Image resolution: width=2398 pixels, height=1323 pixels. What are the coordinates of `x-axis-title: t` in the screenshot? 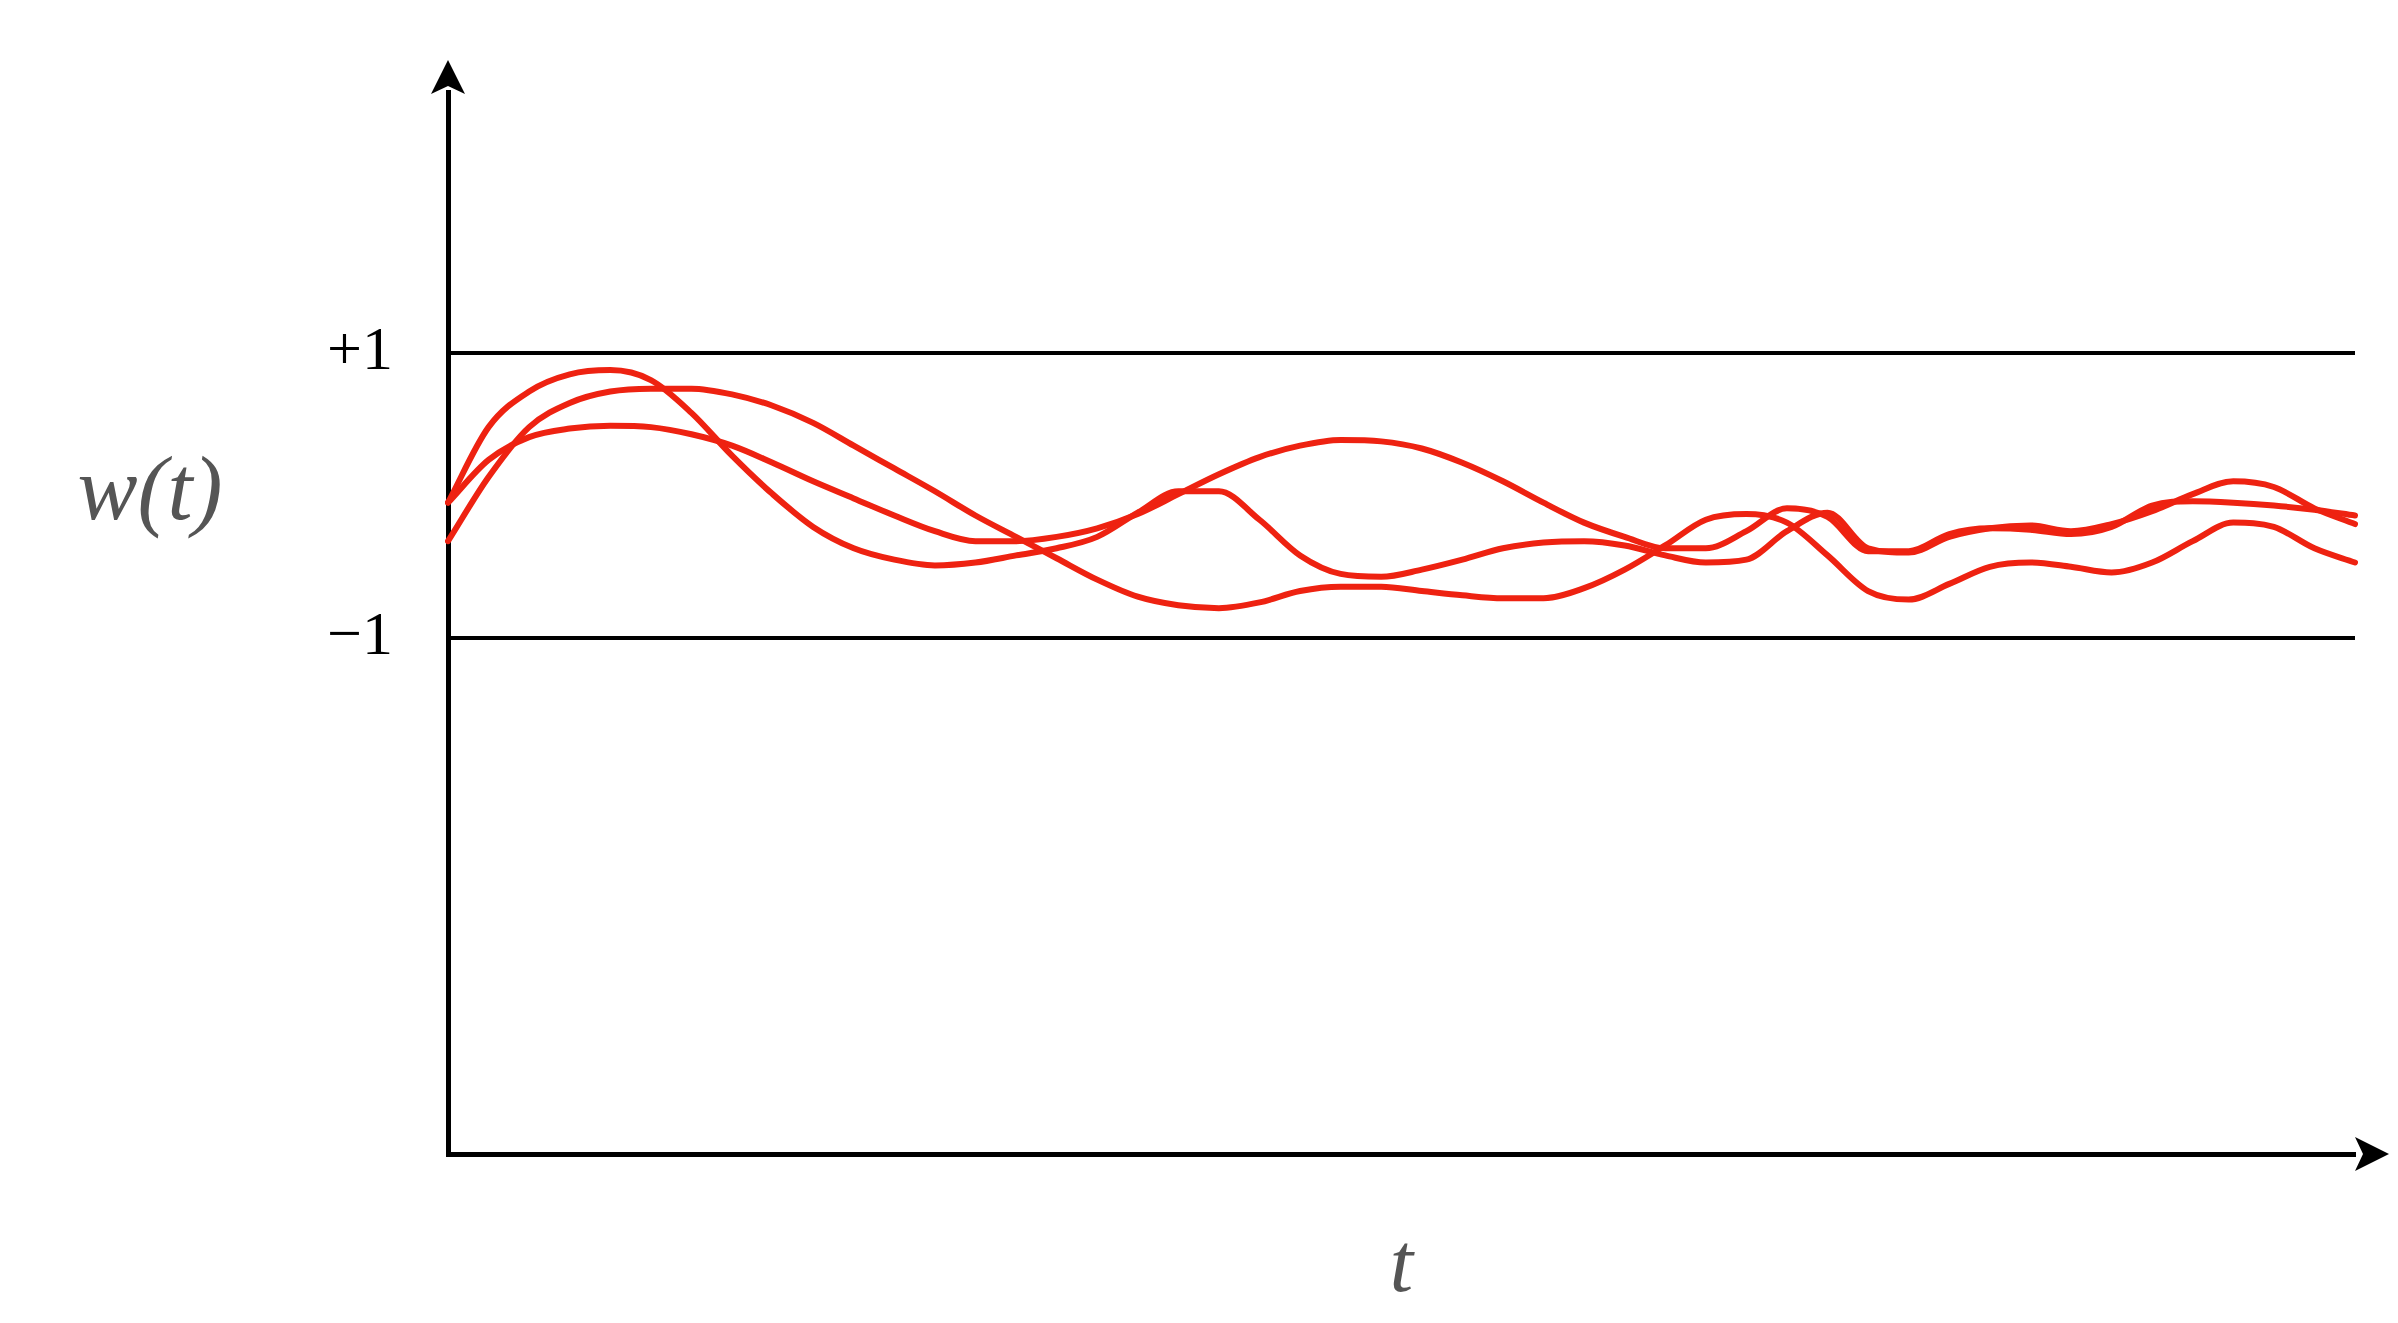 It's located at (1402, 1262).